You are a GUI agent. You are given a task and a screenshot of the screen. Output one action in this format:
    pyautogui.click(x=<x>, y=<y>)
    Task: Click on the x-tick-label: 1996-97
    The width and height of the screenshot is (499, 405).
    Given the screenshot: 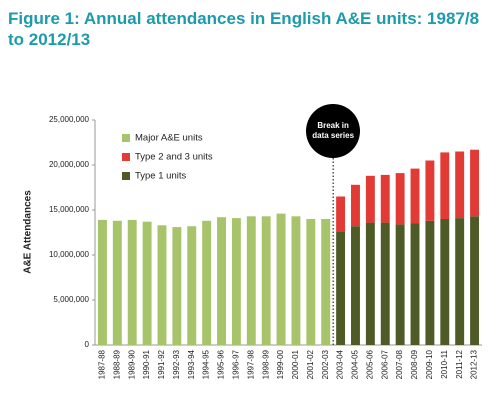 What is the action you would take?
    pyautogui.click(x=236, y=364)
    